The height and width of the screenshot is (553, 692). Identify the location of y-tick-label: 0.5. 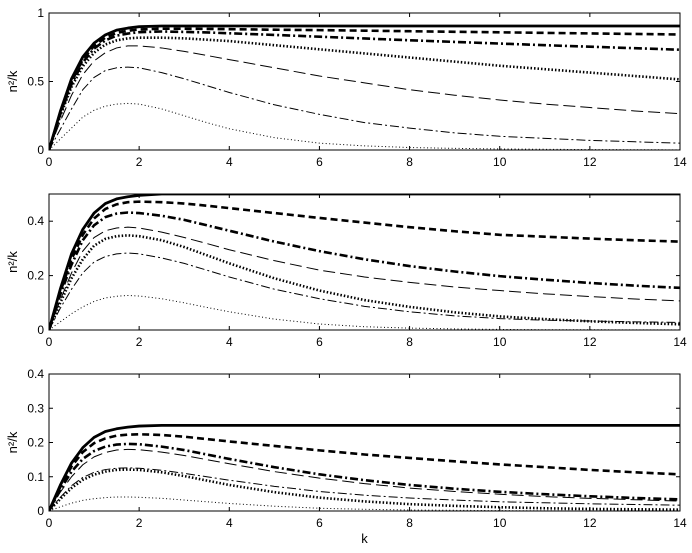
(35, 82).